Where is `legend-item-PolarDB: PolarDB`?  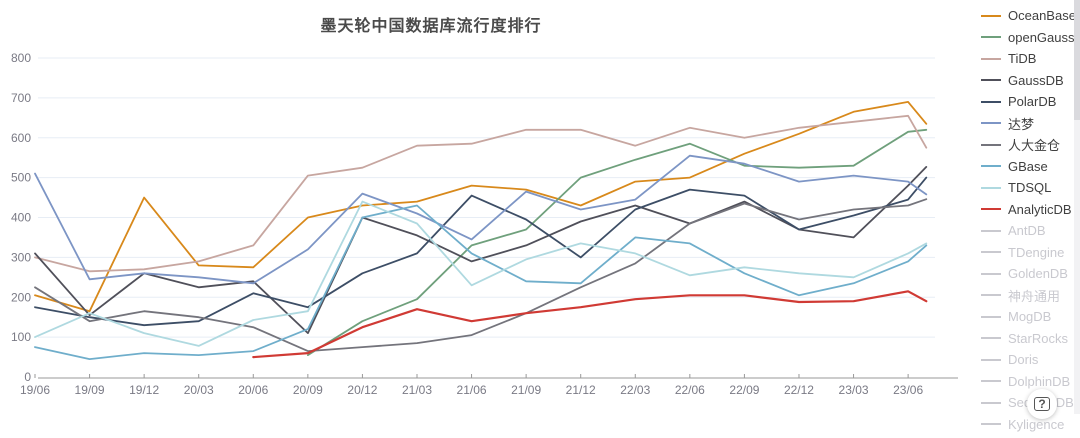
legend-item-PolarDB: PolarDB is located at coordinates (1029, 101).